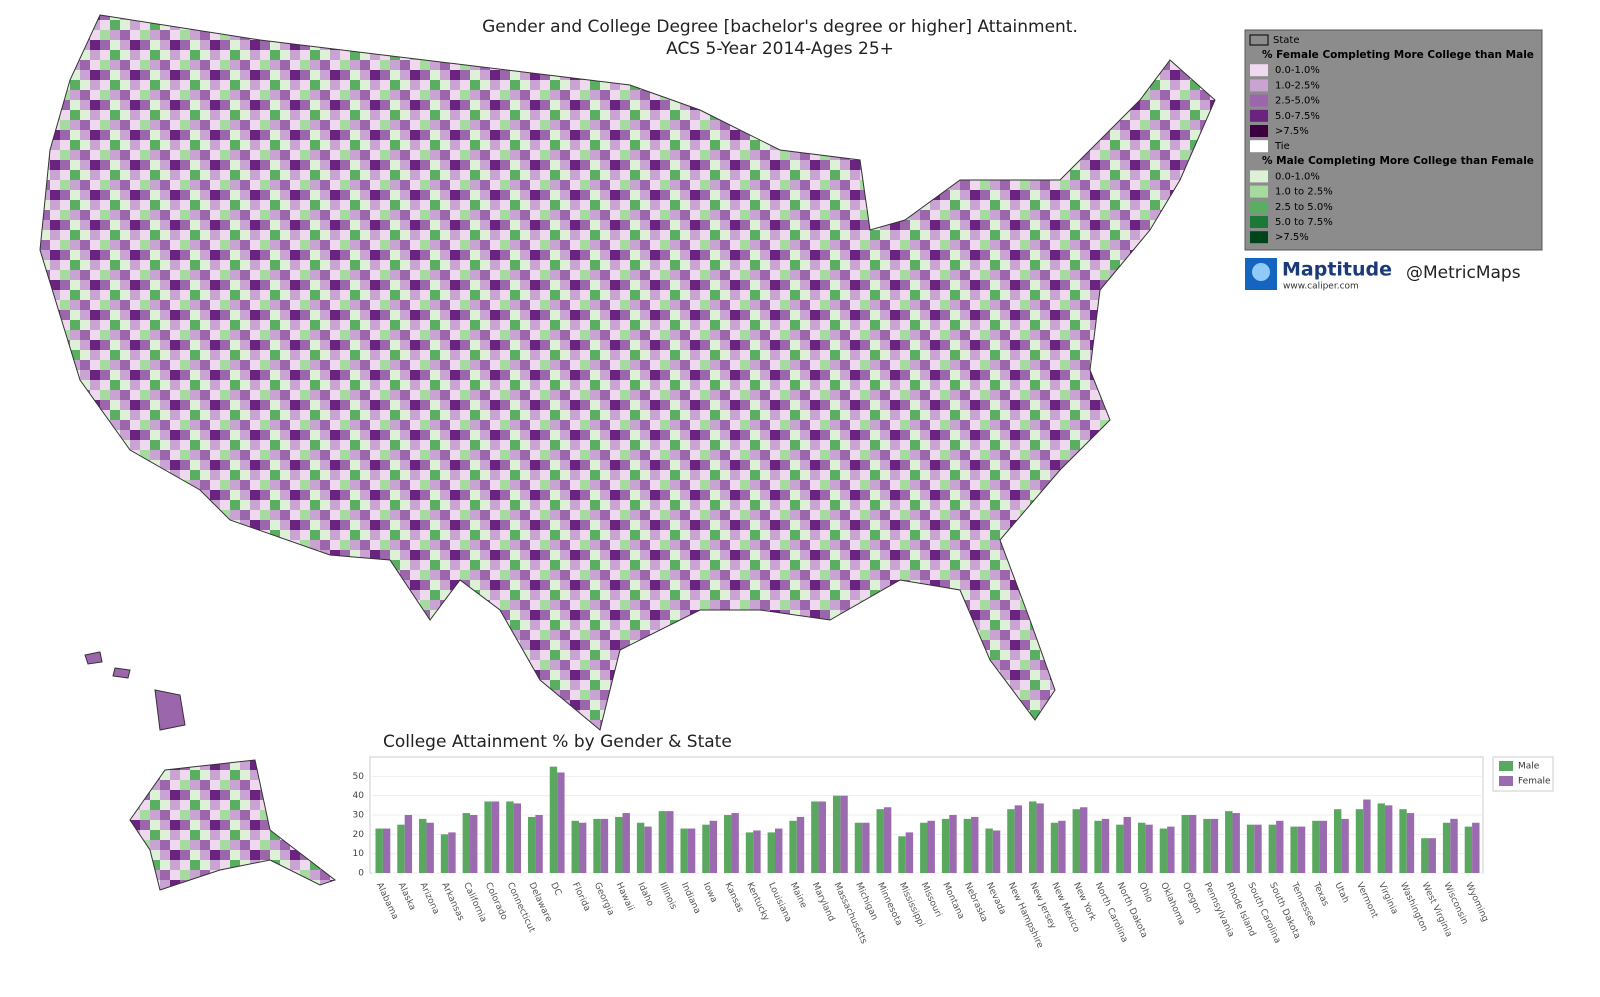 This screenshot has height=997, width=1600. What do you see at coordinates (931, 900) in the screenshot?
I see `x-tick-label: Missouri` at bounding box center [931, 900].